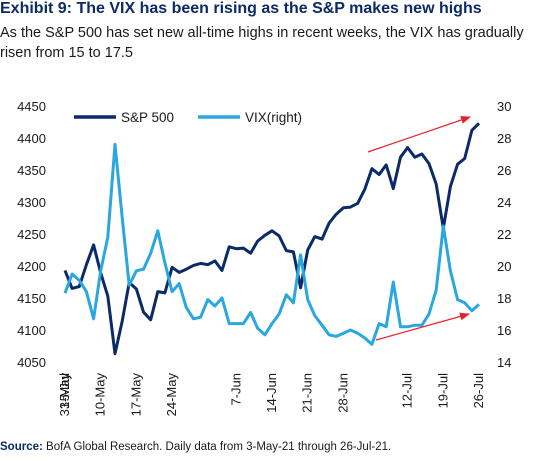 The width and height of the screenshot is (537, 461). Describe the element at coordinates (307, 393) in the screenshot. I see `x-axis-tick-label: 21-Jun` at that location.